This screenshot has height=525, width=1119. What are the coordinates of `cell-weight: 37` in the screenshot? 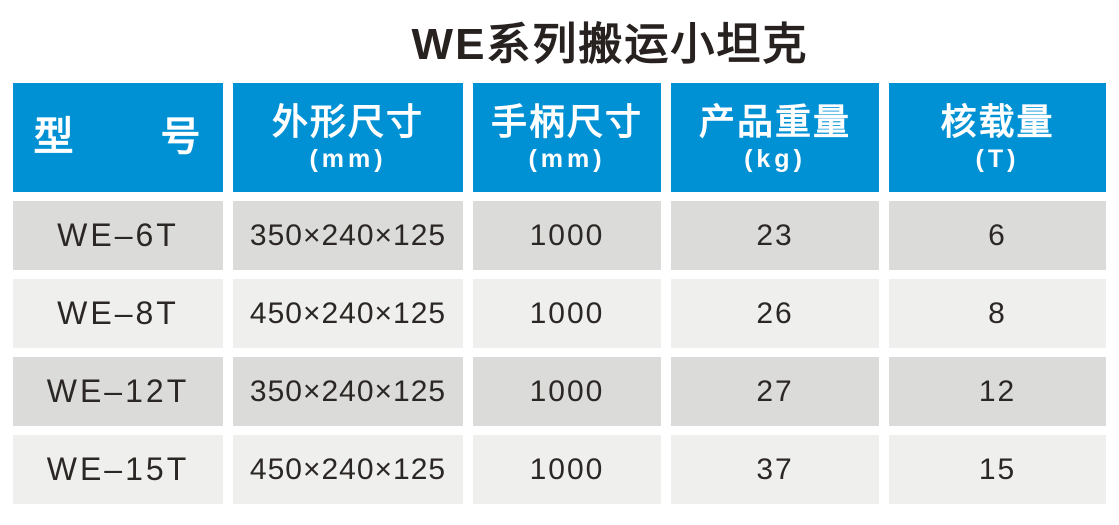 It's located at (775, 469).